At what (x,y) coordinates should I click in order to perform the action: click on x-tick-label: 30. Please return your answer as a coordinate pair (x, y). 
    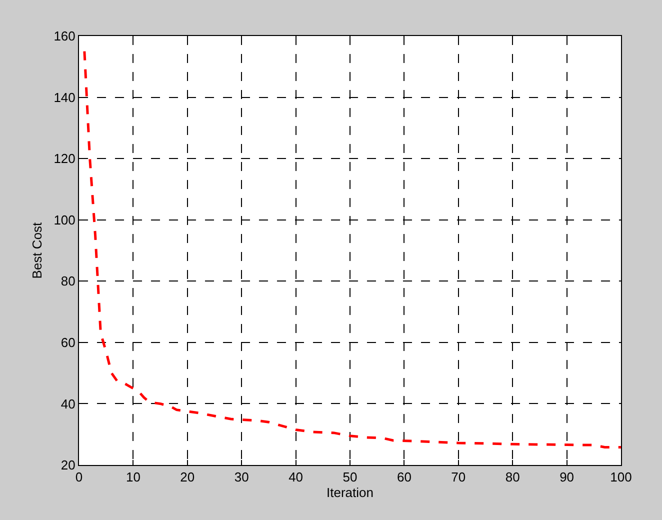
    Looking at the image, I should click on (241, 477).